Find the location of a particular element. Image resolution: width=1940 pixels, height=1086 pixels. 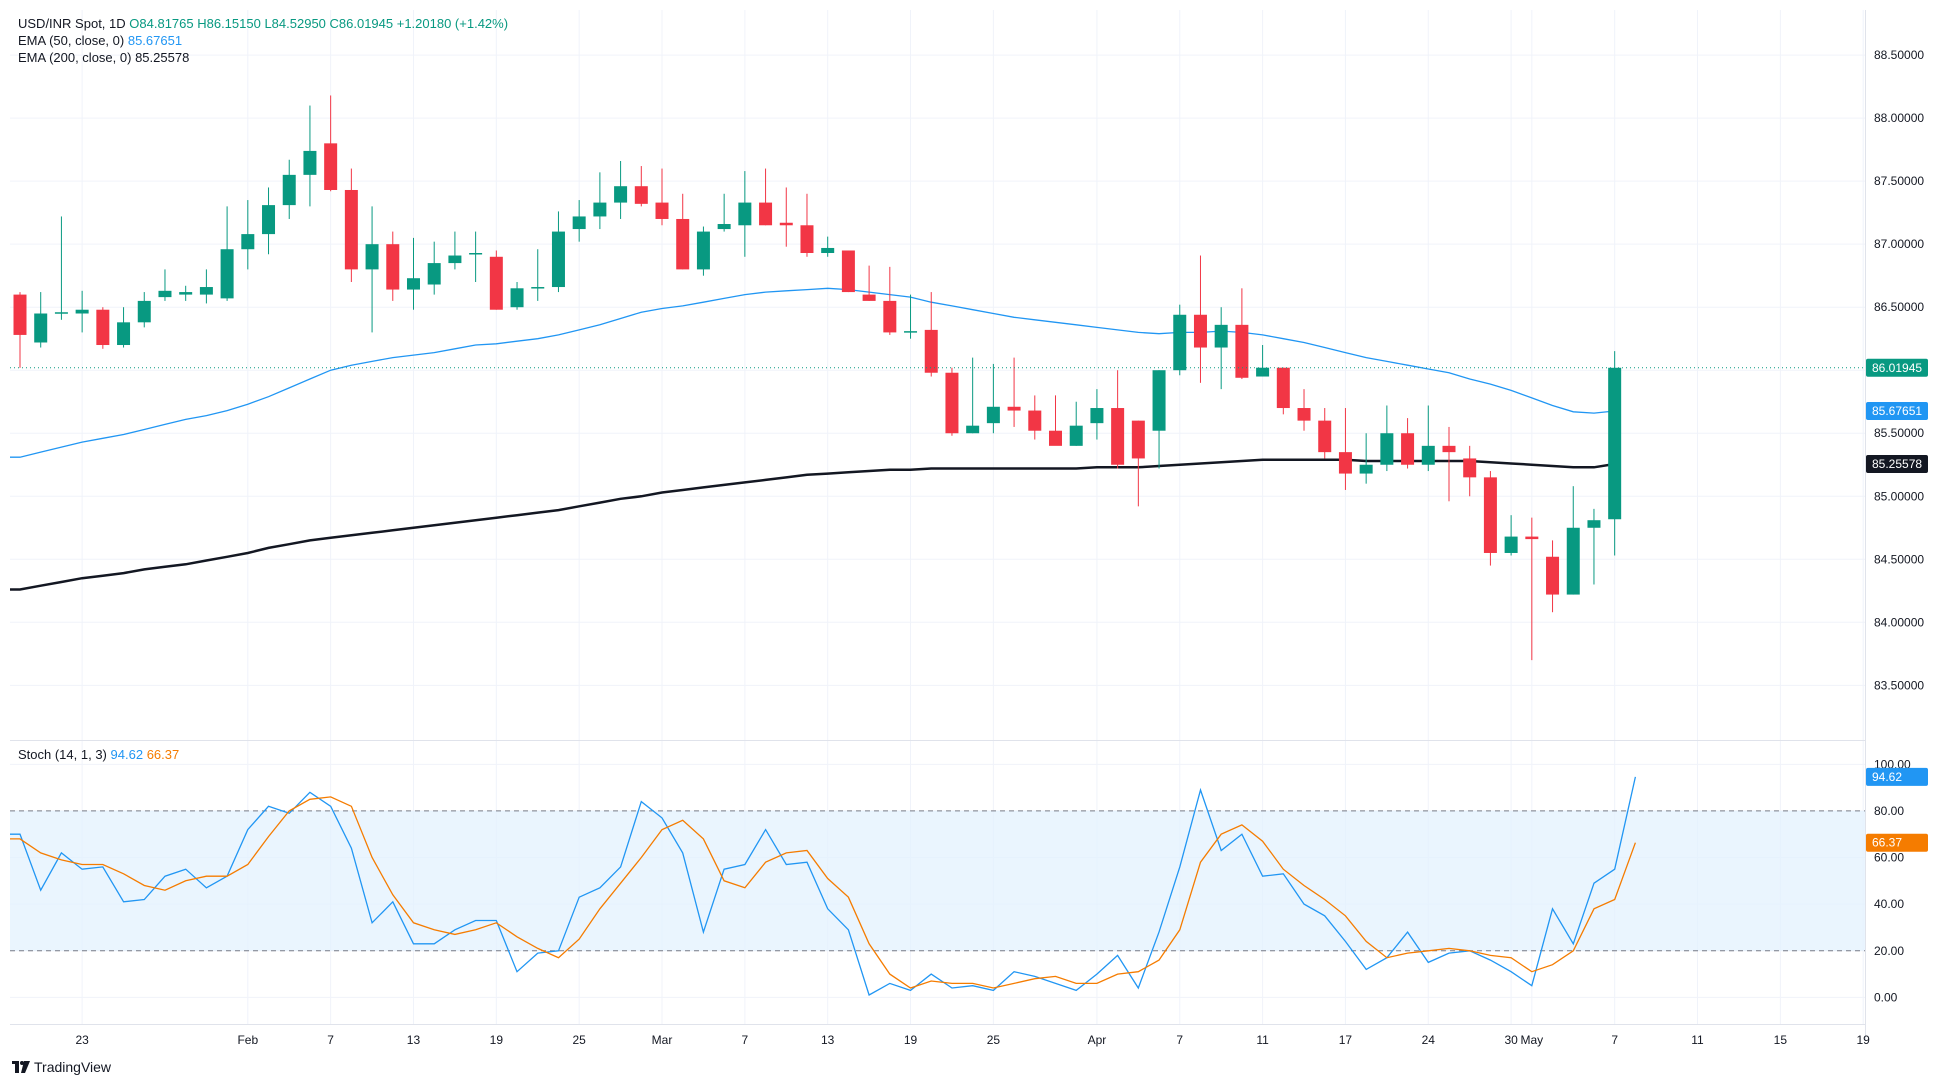

legend-stoch: Stoch (14, 1, 3) 94.62 66.37 is located at coordinates (98, 755).